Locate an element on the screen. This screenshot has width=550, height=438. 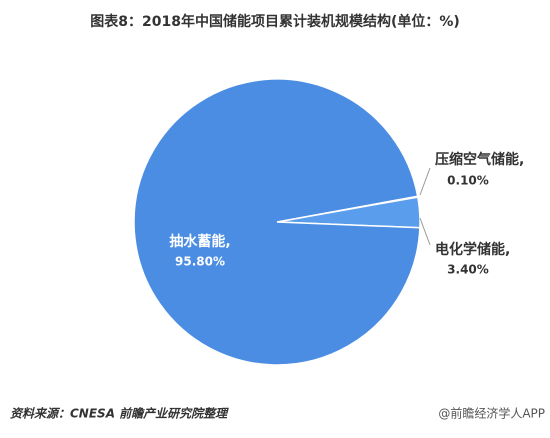
value-label: 95.80% is located at coordinates (200, 262).